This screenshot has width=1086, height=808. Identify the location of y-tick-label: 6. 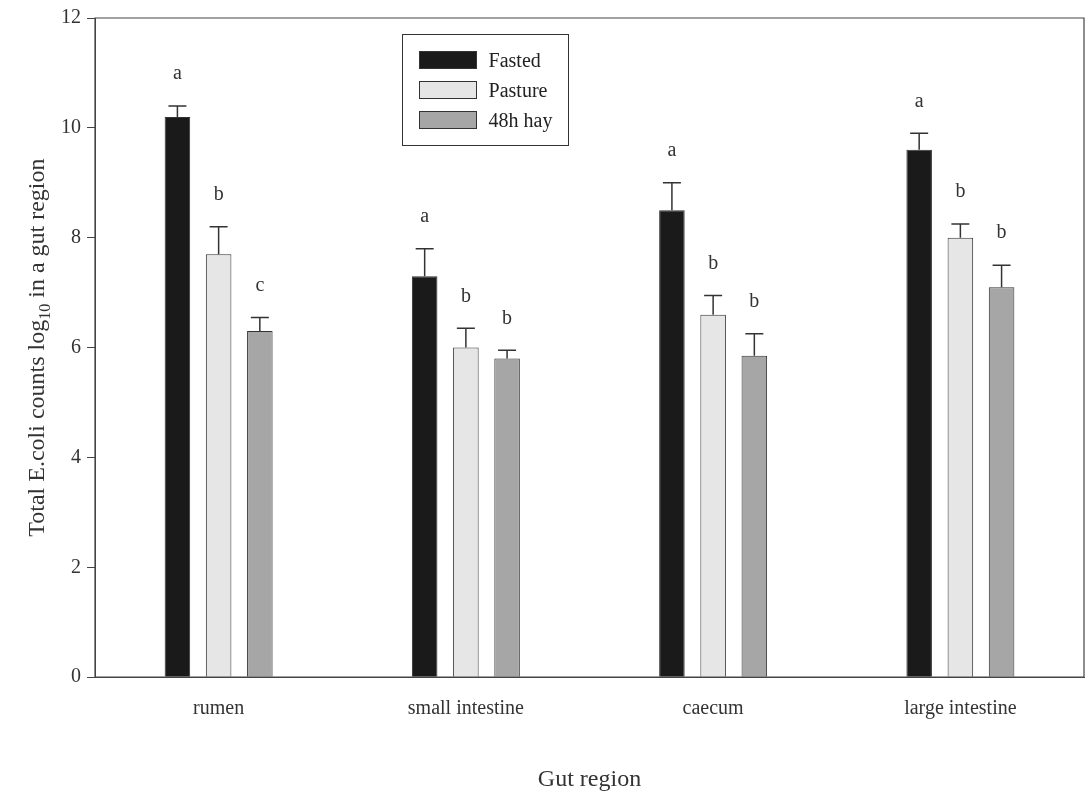
(76, 345).